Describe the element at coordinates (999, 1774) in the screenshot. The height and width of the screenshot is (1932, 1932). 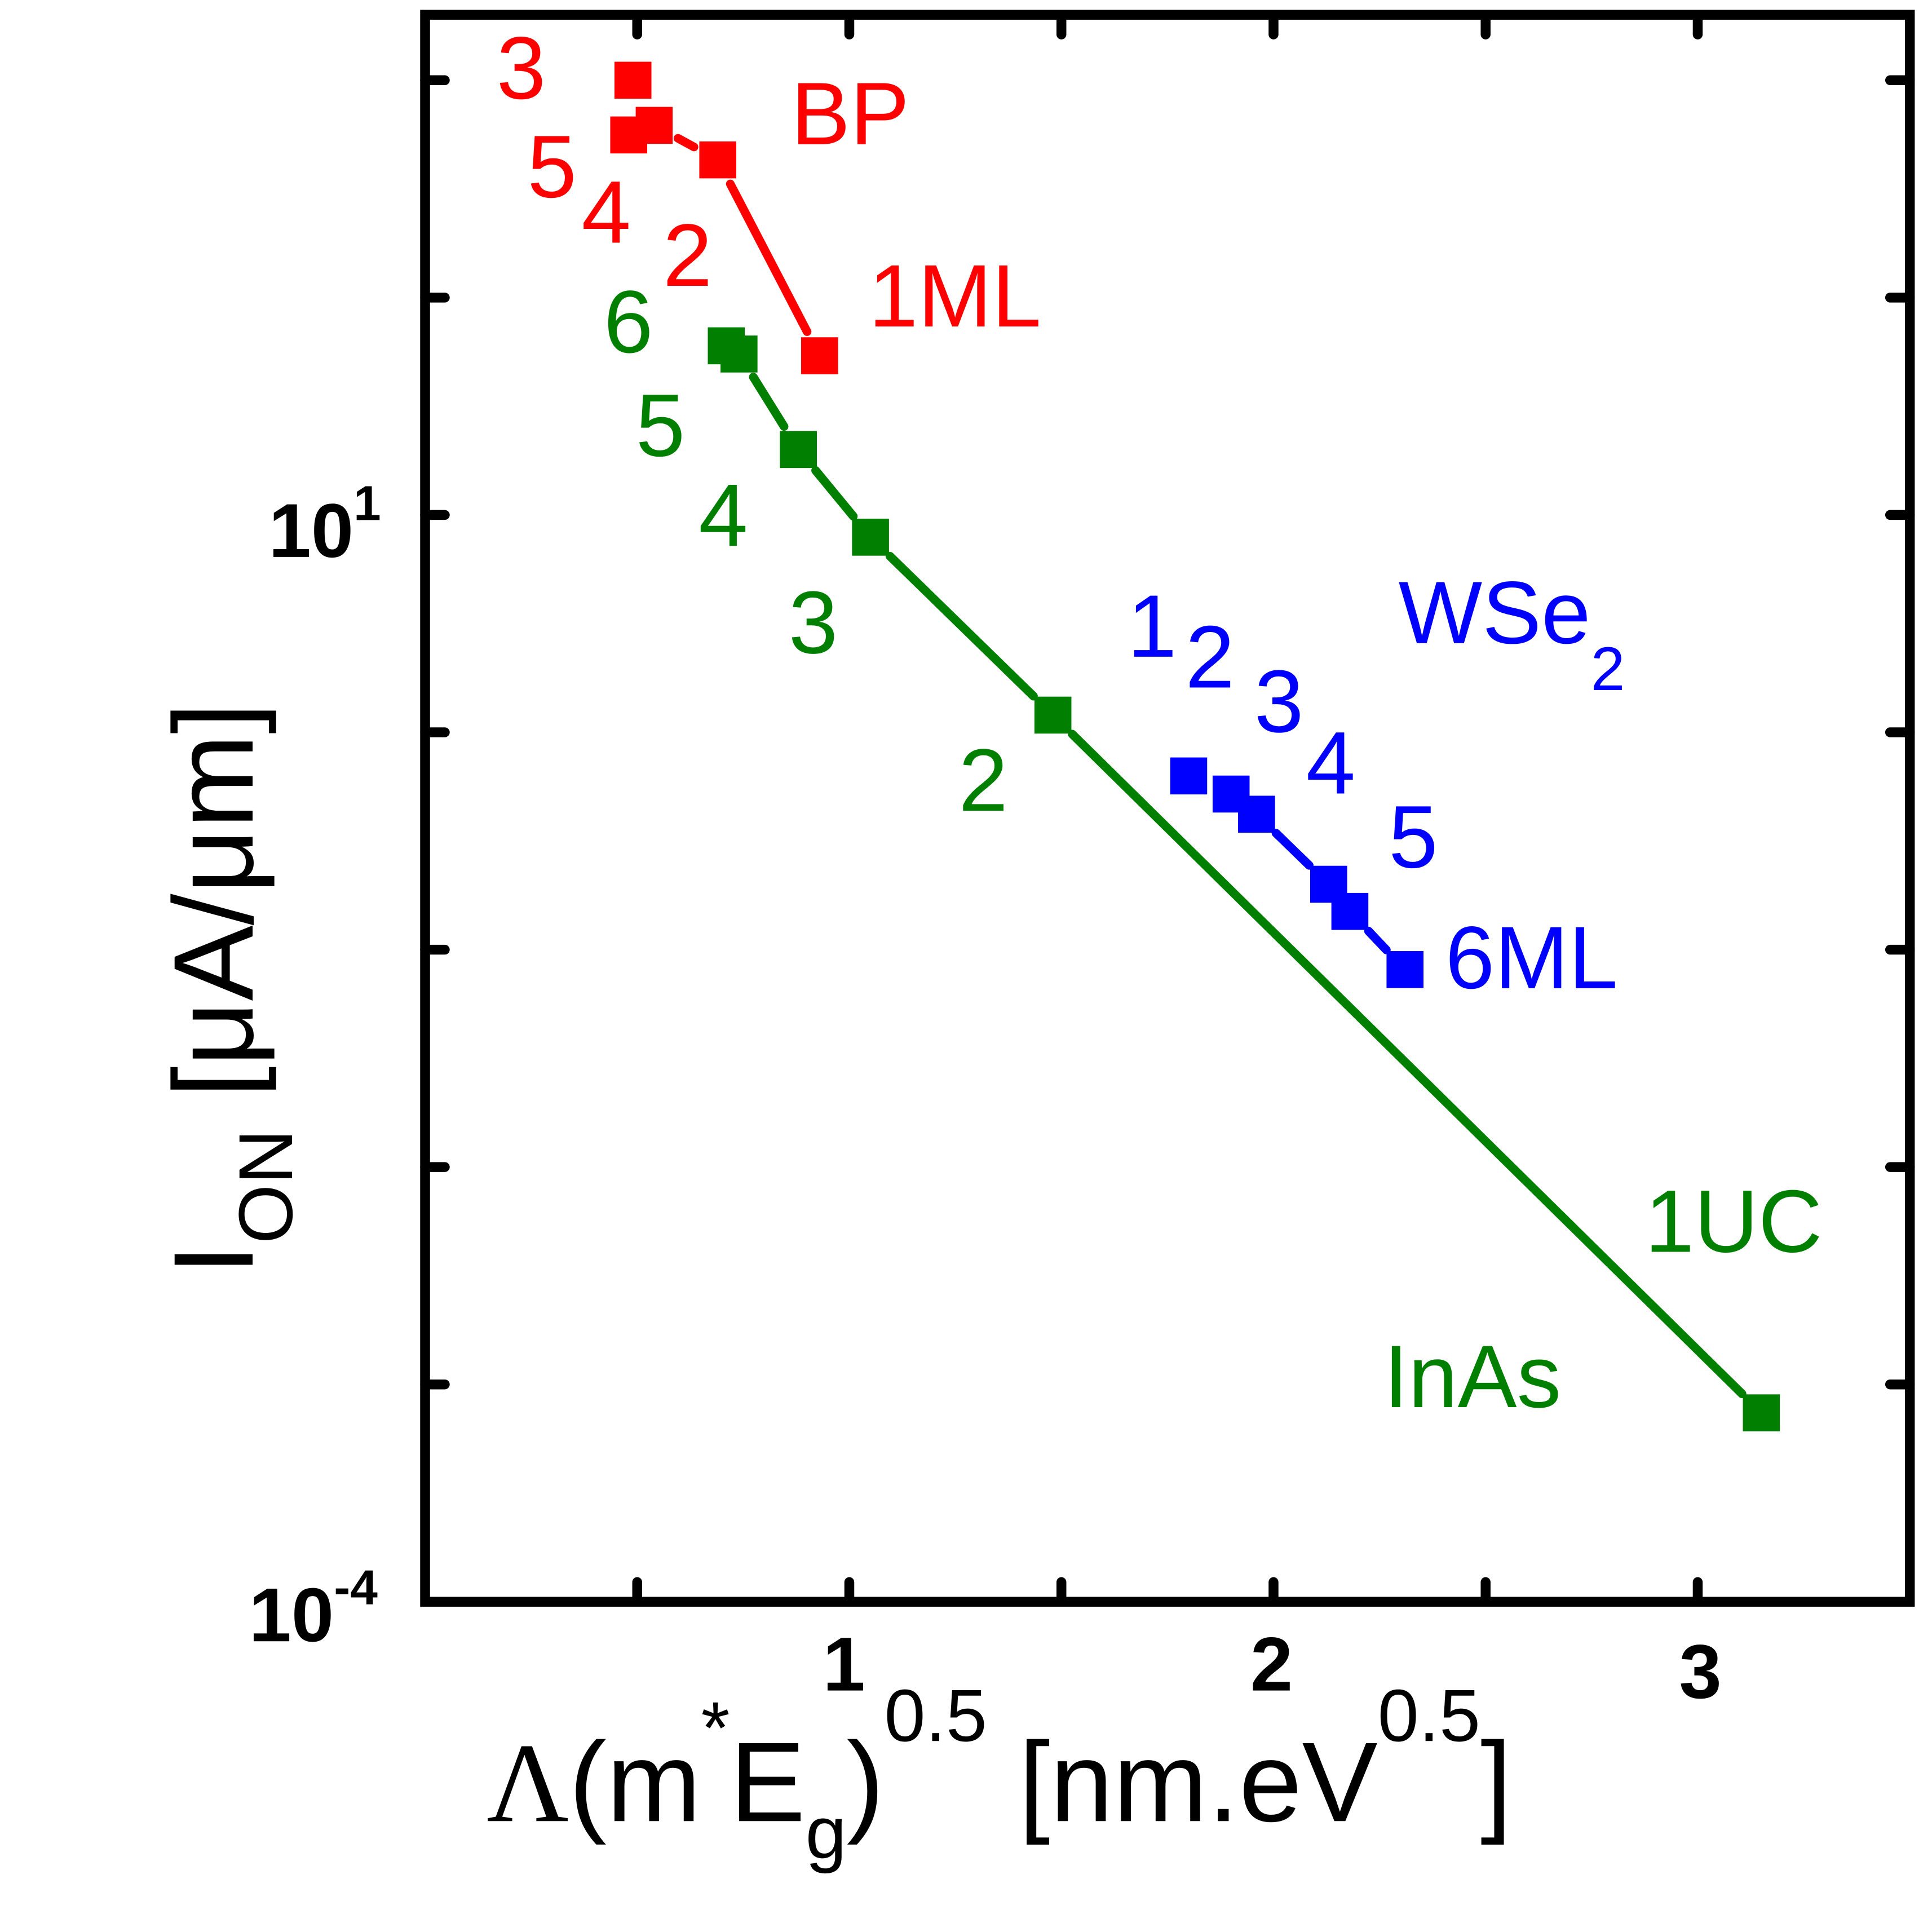
I see `x-axis-label: Λ(m*Eg)0.5 [nm.eV0.5]` at that location.